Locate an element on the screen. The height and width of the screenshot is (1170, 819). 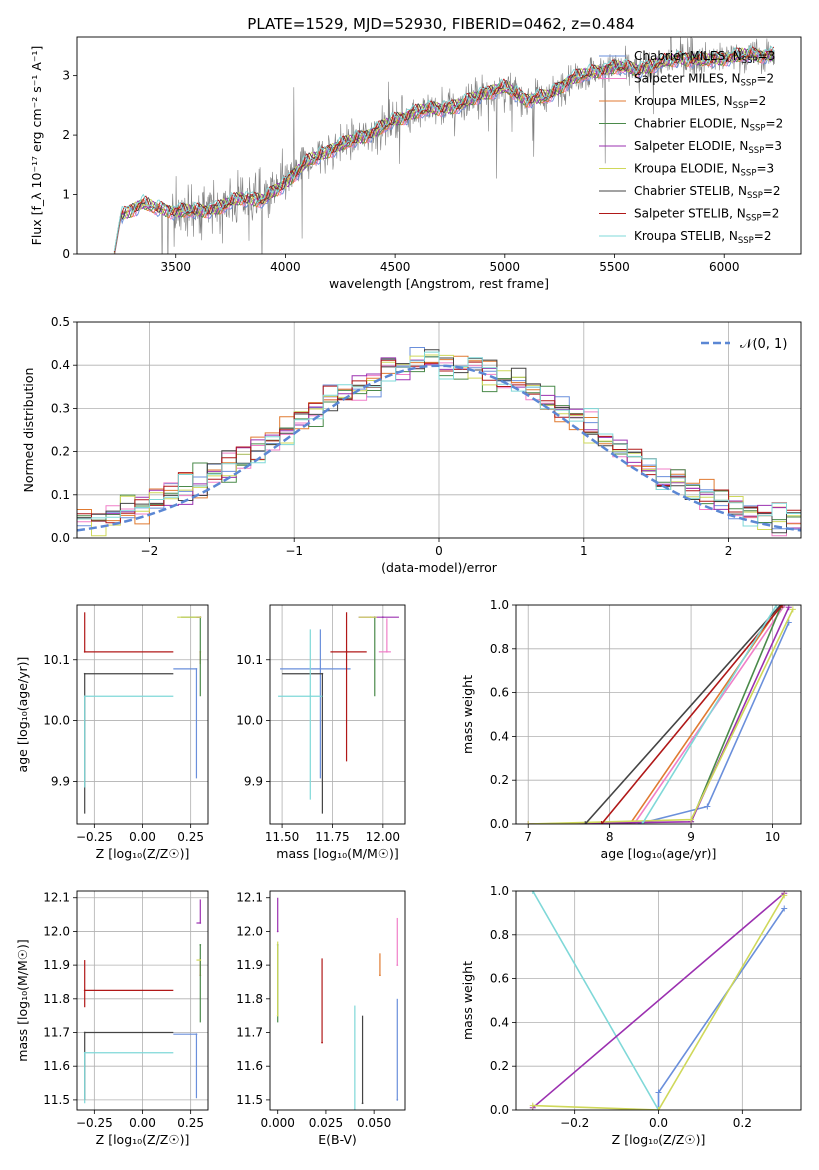
y-tick-label: 0.3 is located at coordinates (60, 408).